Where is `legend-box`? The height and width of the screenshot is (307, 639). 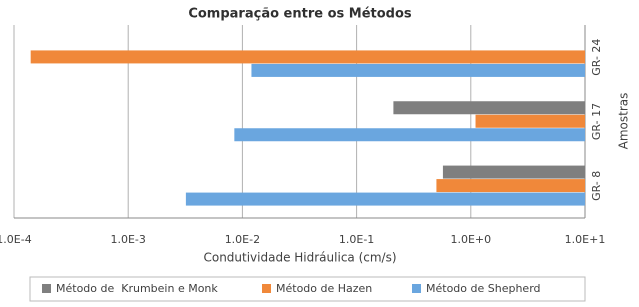 legend-box is located at coordinates (307, 289).